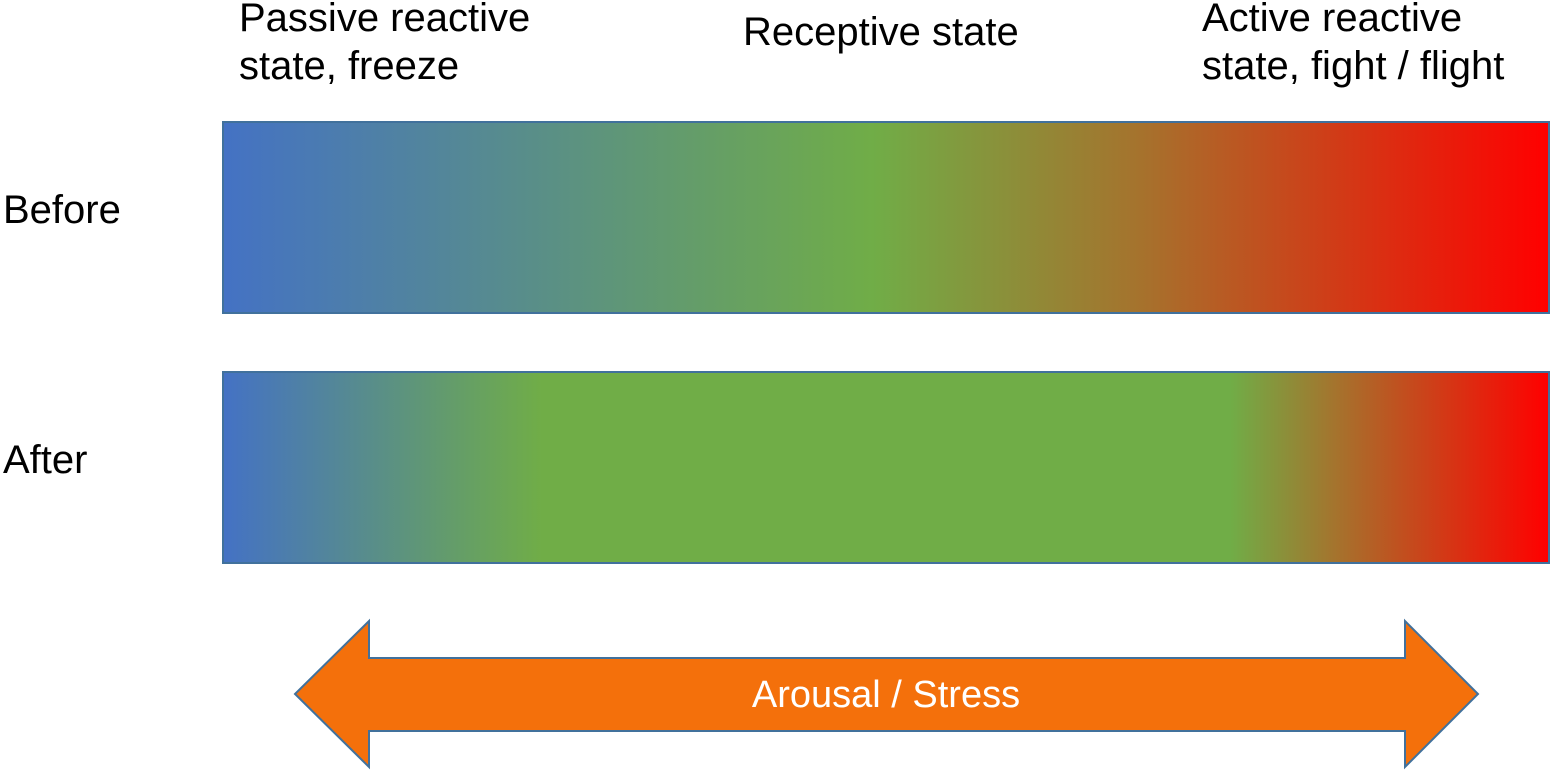  Describe the element at coordinates (1332, 20) in the screenshot. I see `active-label-line-1: Active reactive` at that location.